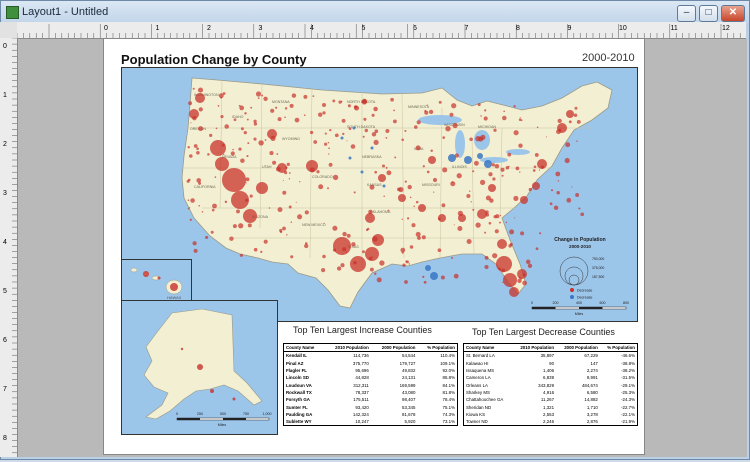 The width and height of the screenshot is (750, 462). Describe the element at coordinates (547, 400) in the screenshot. I see `table-cell: 11,267` at that location.